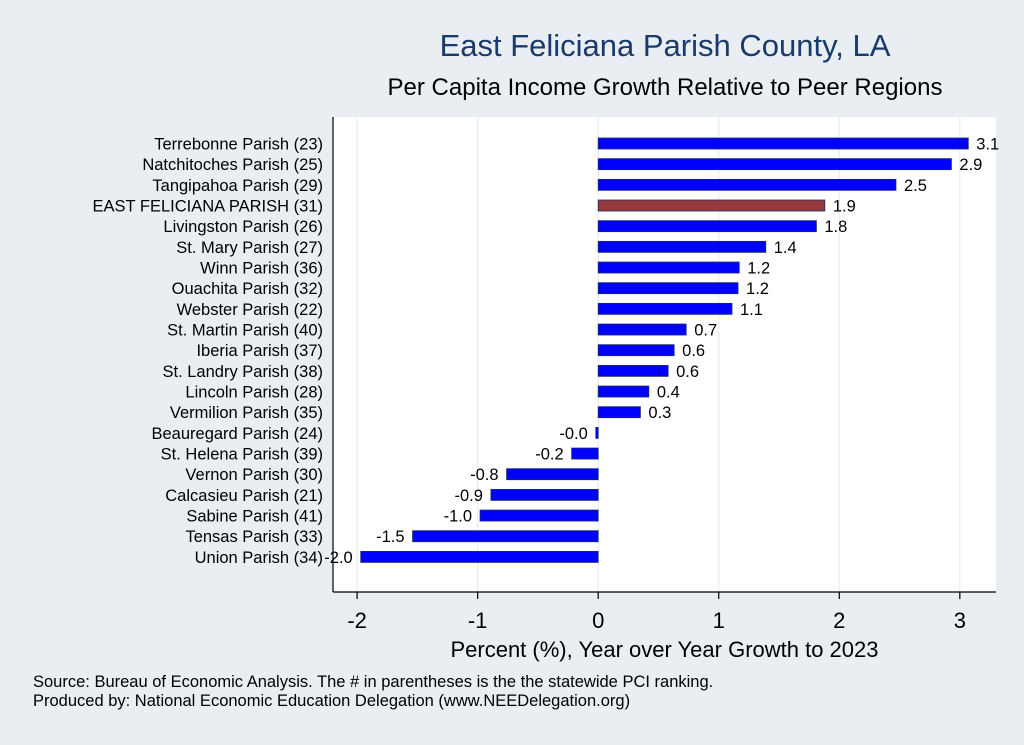 The image size is (1024, 745). What do you see at coordinates (549, 455) in the screenshot?
I see `value-label-15: -0.2` at bounding box center [549, 455].